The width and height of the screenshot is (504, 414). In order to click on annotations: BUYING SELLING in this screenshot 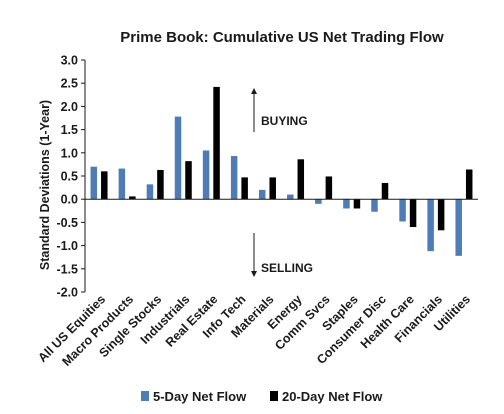, I will do `click(282, 182)`.